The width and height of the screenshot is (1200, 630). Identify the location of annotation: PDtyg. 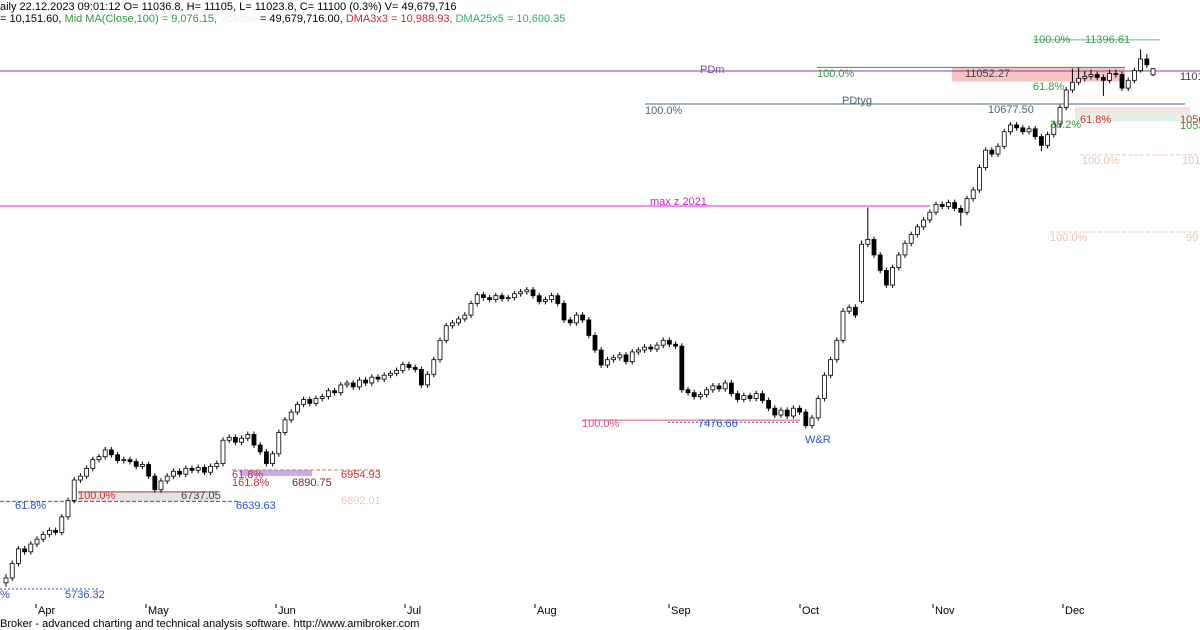
(857, 101).